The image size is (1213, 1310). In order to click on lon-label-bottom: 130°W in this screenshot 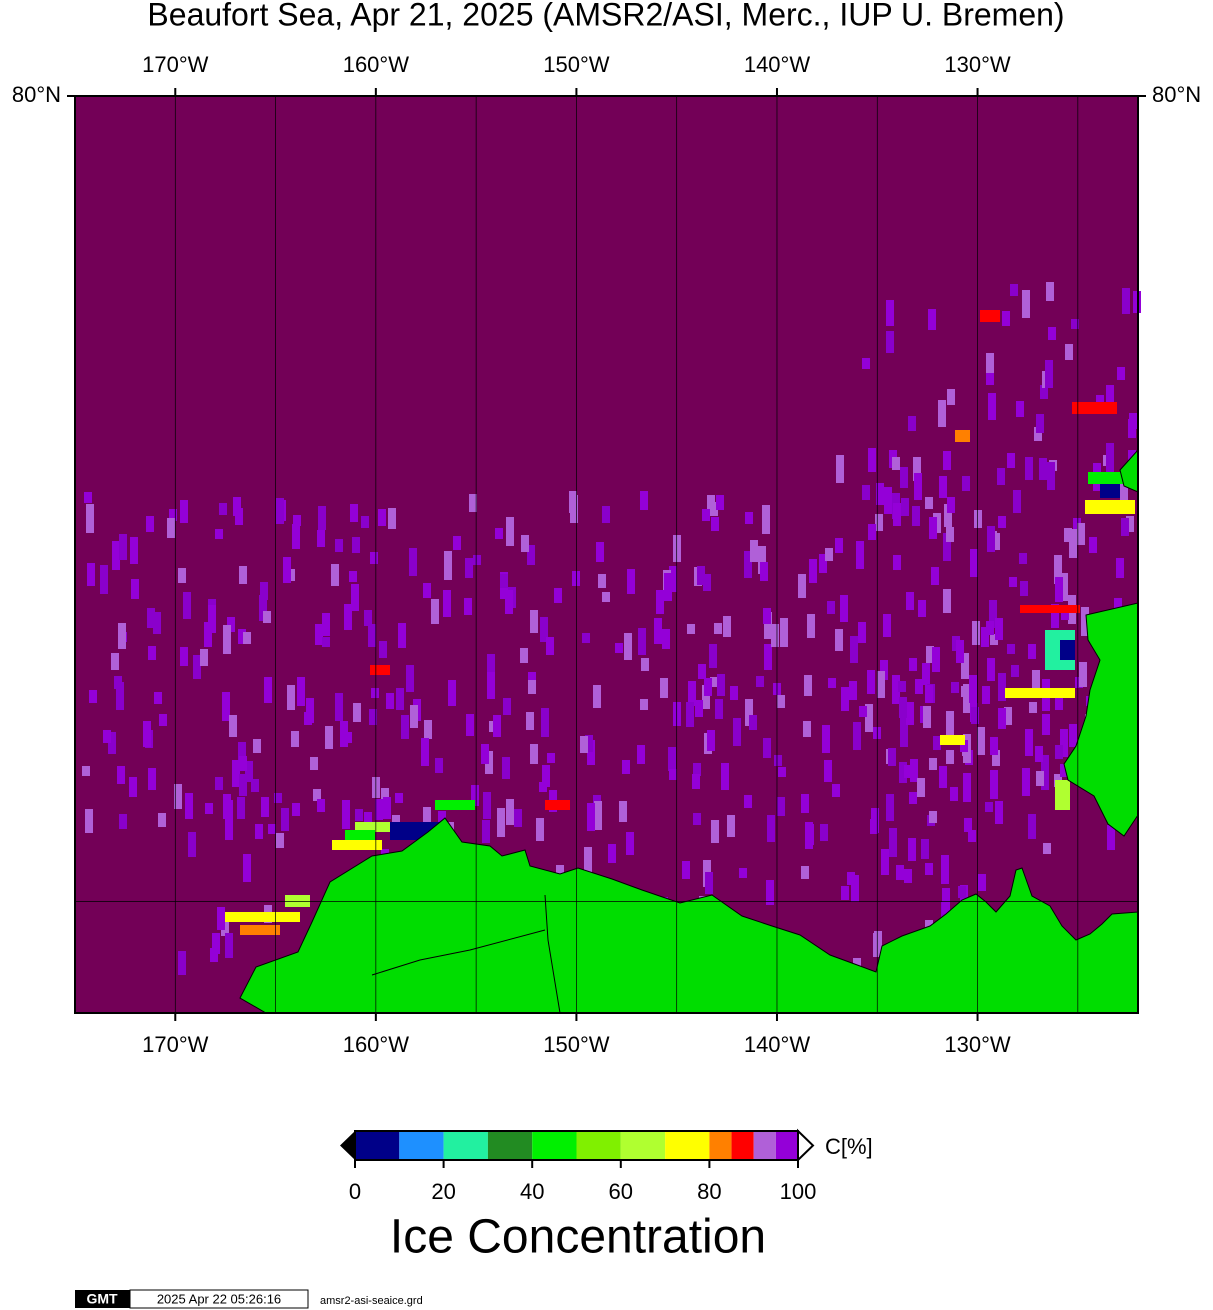, I will do `click(977, 1044)`.